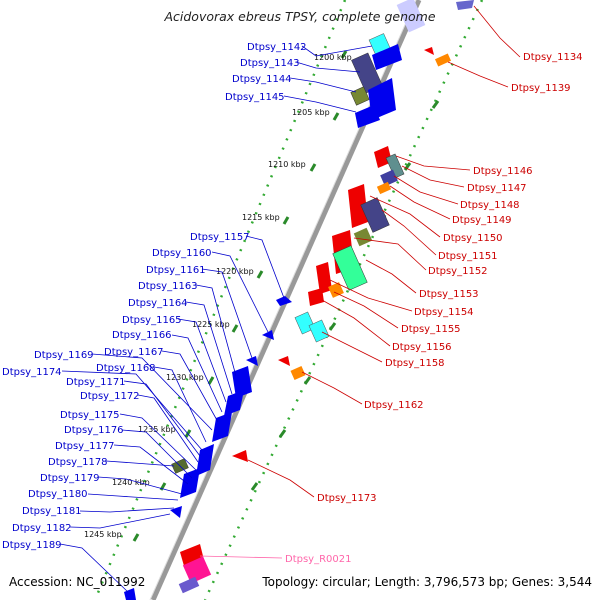  What do you see at coordinates (468, 256) in the screenshot?
I see `gene-label: Dtpsy_1151` at bounding box center [468, 256].